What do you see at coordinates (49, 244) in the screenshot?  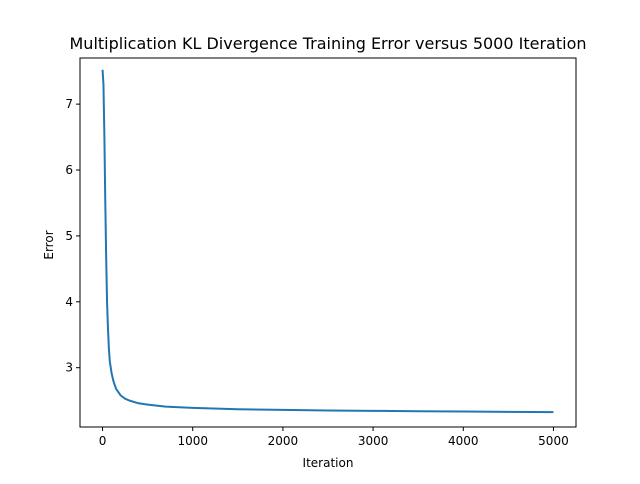 I see `y-axis-label: Error` at bounding box center [49, 244].